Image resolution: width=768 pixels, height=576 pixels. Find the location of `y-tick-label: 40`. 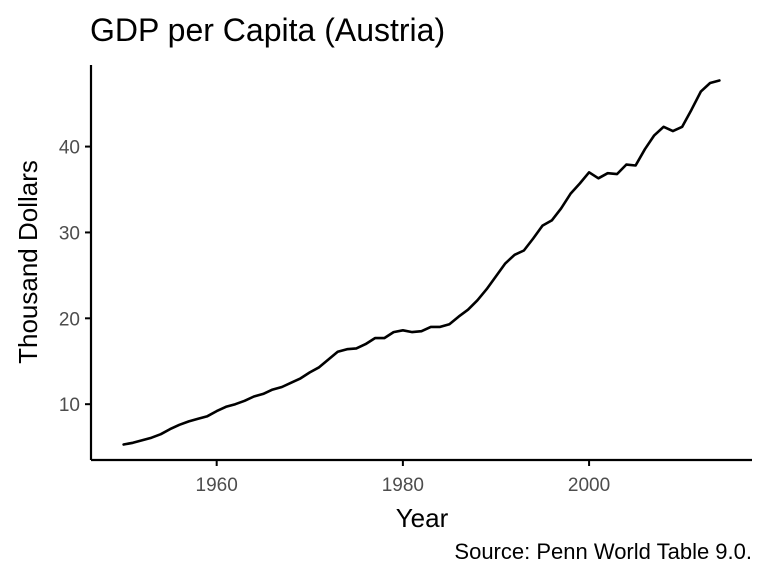

y-tick-label: 40 is located at coordinates (69, 148).